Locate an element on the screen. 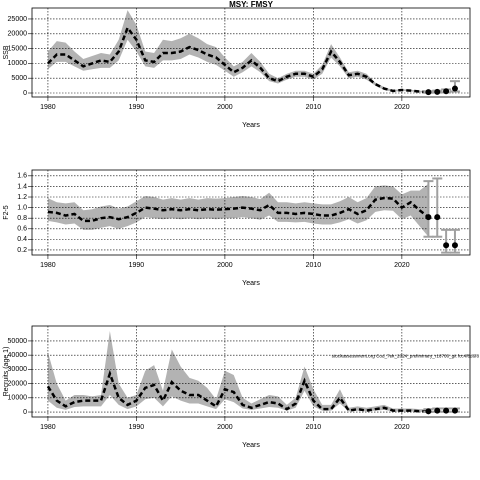 The image size is (480, 480). y-tick-label: 50000 is located at coordinates (18, 341).